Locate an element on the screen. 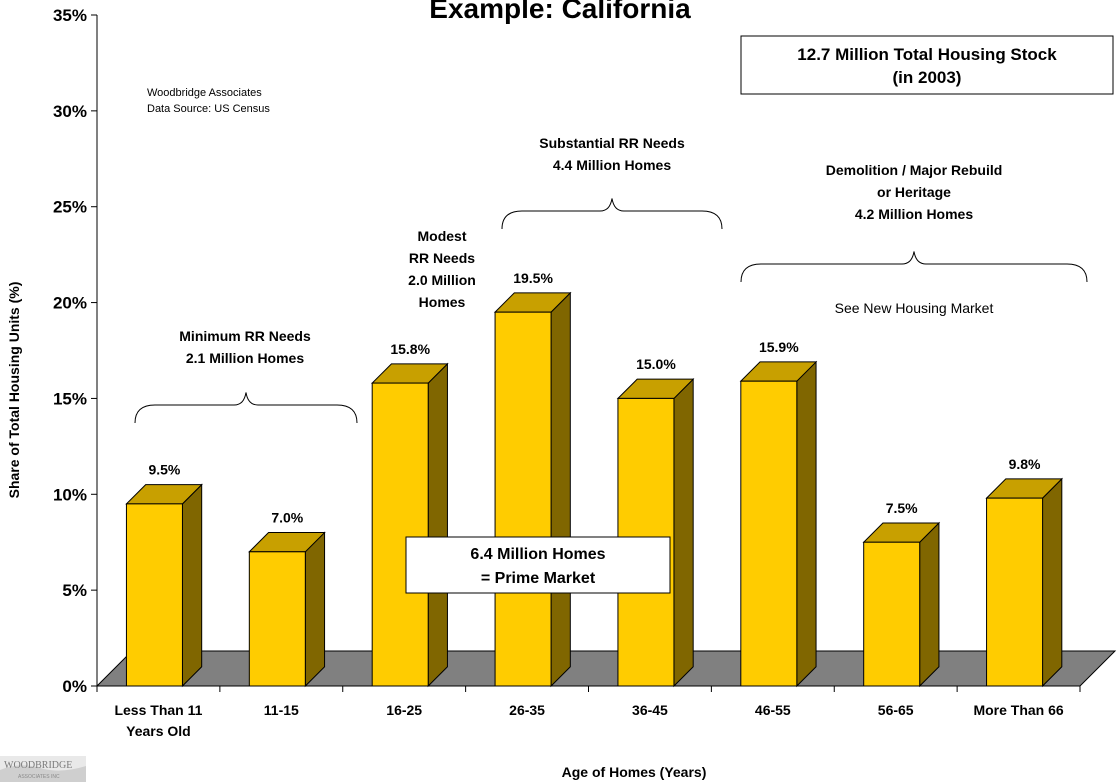  x-tick-label: 11-15 is located at coordinates (281, 710).